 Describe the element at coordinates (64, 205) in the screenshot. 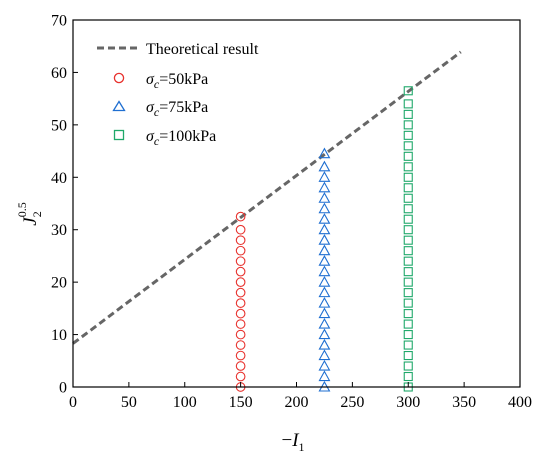

I see `y-axis: 0 10 20 30 40 50 60 70` at that location.